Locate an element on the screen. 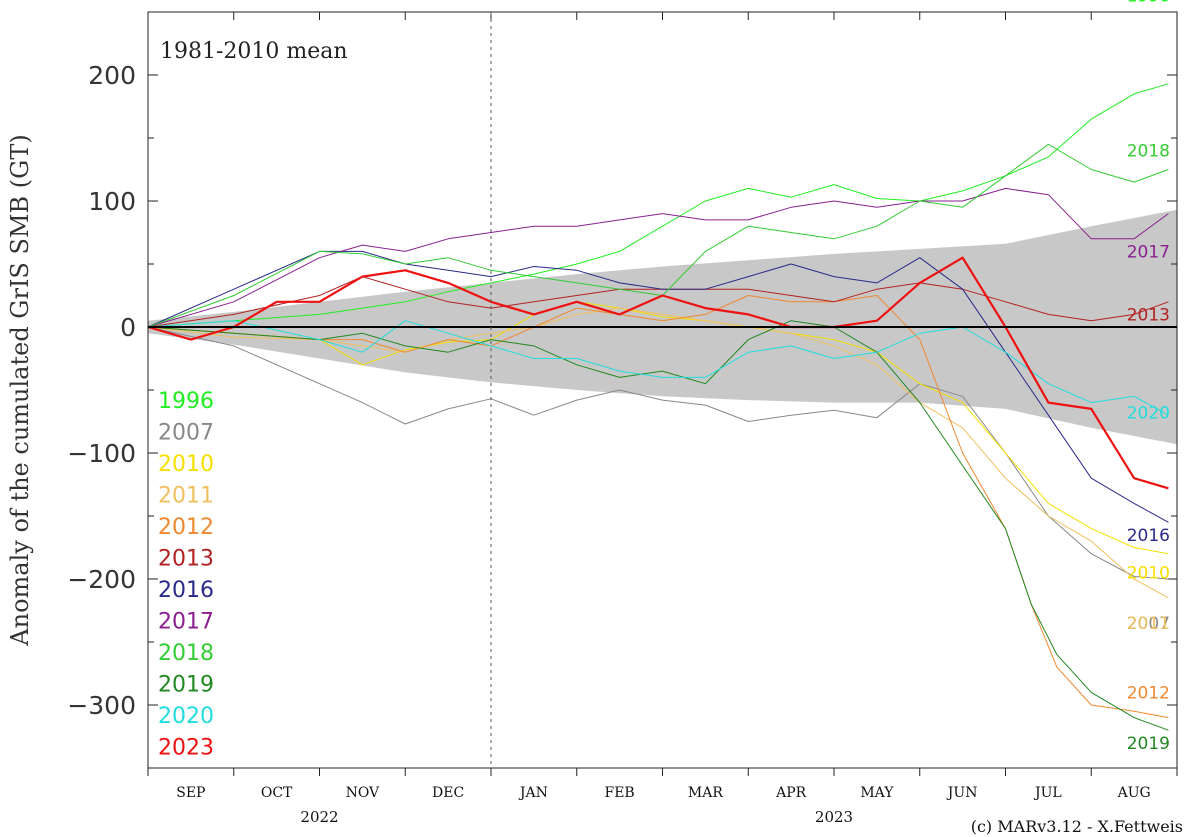 The width and height of the screenshot is (1192, 837). legend-item-2016: 2016 is located at coordinates (186, 590).